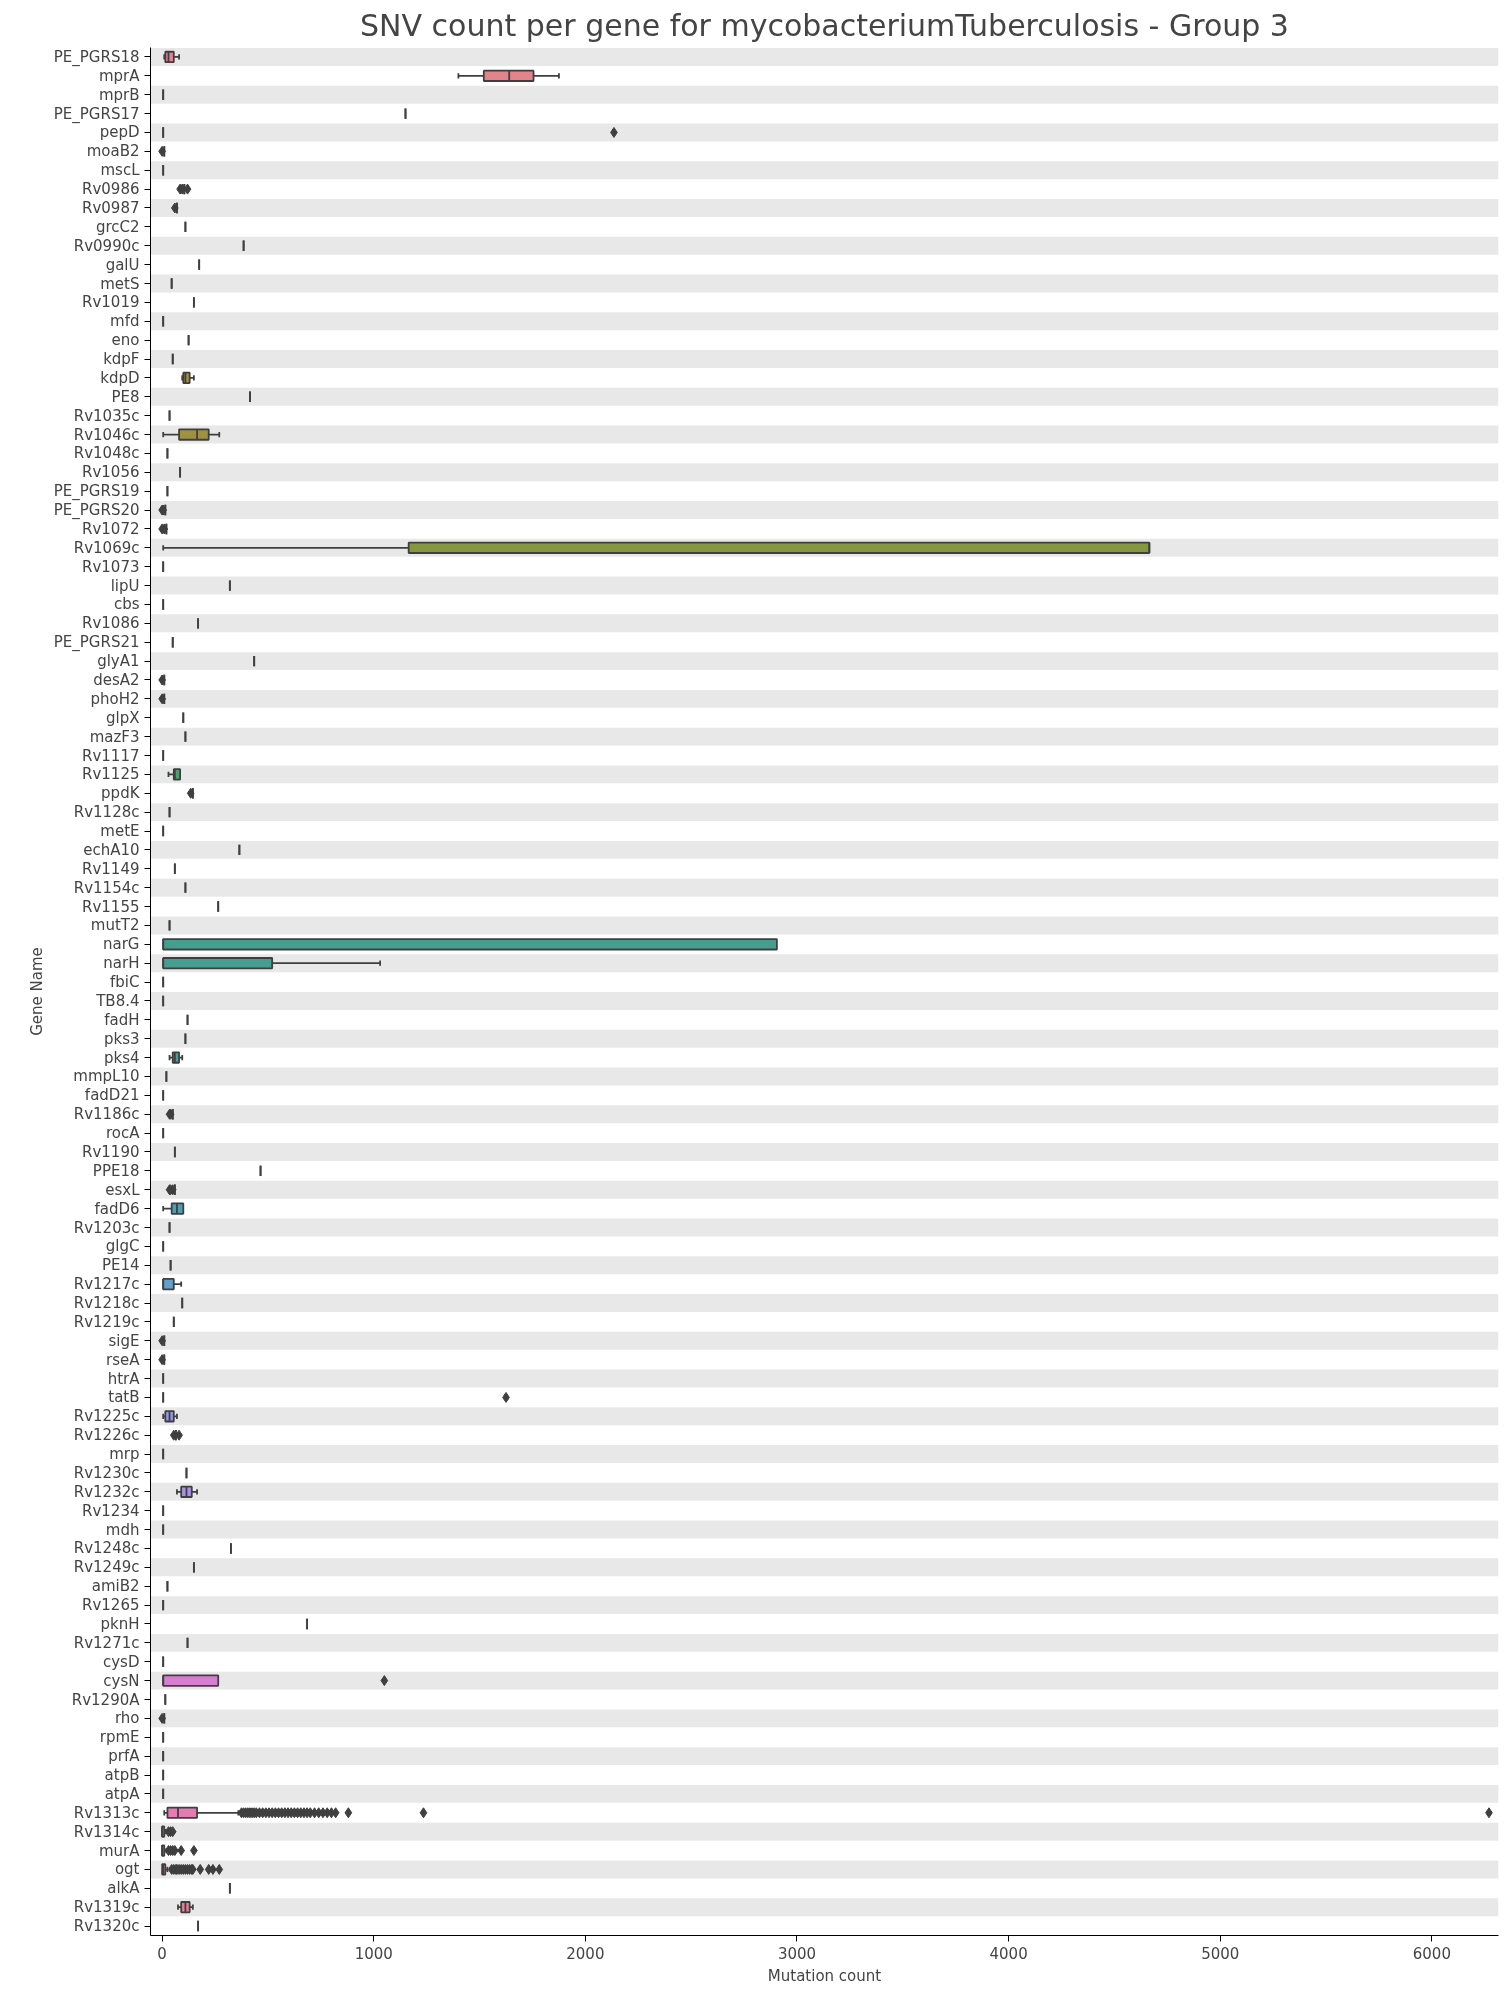 This screenshot has height=1996, width=1508. I want to click on y-tick-label: narH, so click(121, 963).